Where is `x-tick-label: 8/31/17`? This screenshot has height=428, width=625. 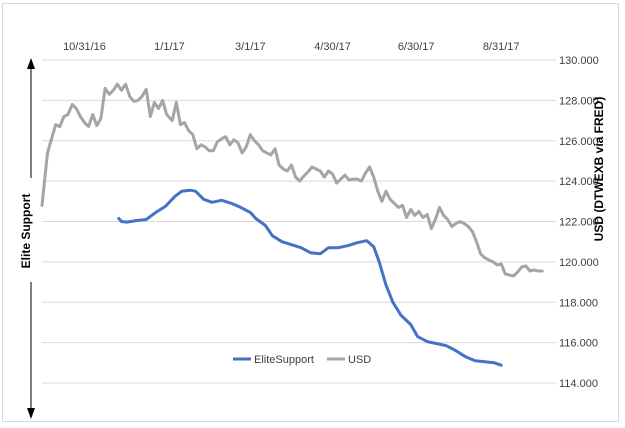 x-tick-label: 8/31/17 is located at coordinates (501, 47).